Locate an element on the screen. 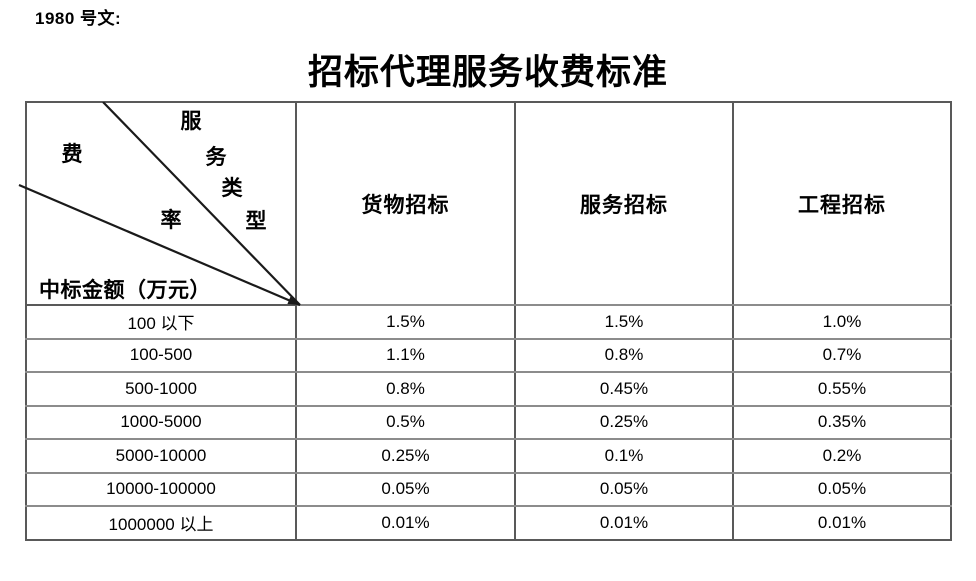  table-row: 1000000 以上 0.01% 0.01% 0.01% is located at coordinates (488, 523).